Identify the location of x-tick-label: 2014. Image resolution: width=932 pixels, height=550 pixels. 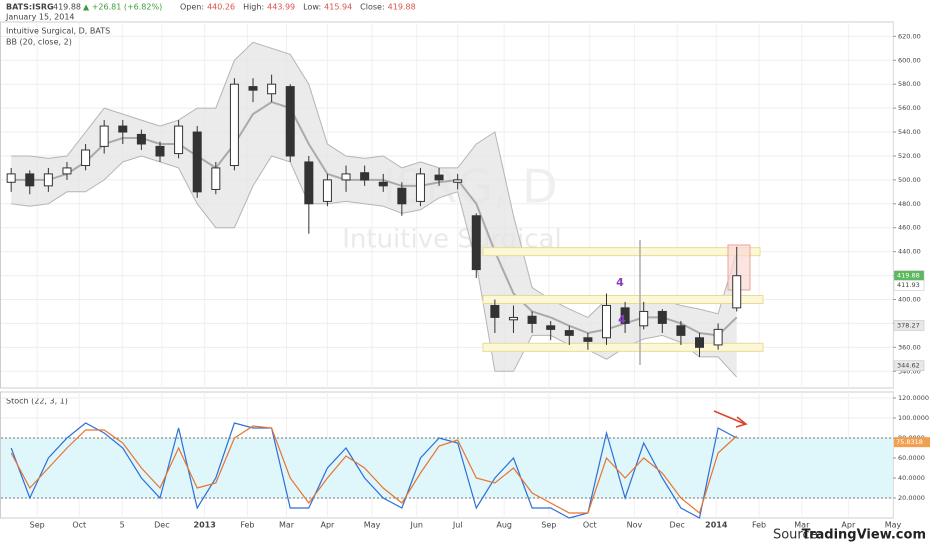
(716, 525).